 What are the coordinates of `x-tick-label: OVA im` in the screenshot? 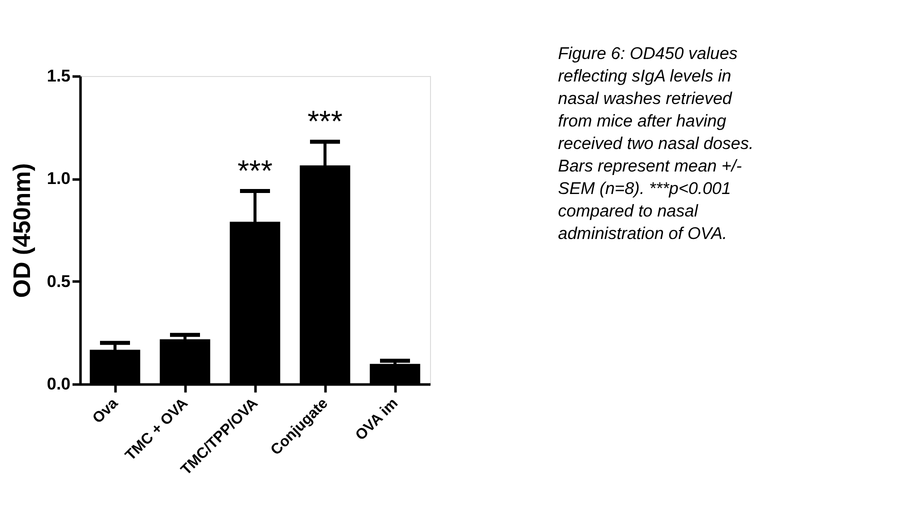 It's located at (377, 419).